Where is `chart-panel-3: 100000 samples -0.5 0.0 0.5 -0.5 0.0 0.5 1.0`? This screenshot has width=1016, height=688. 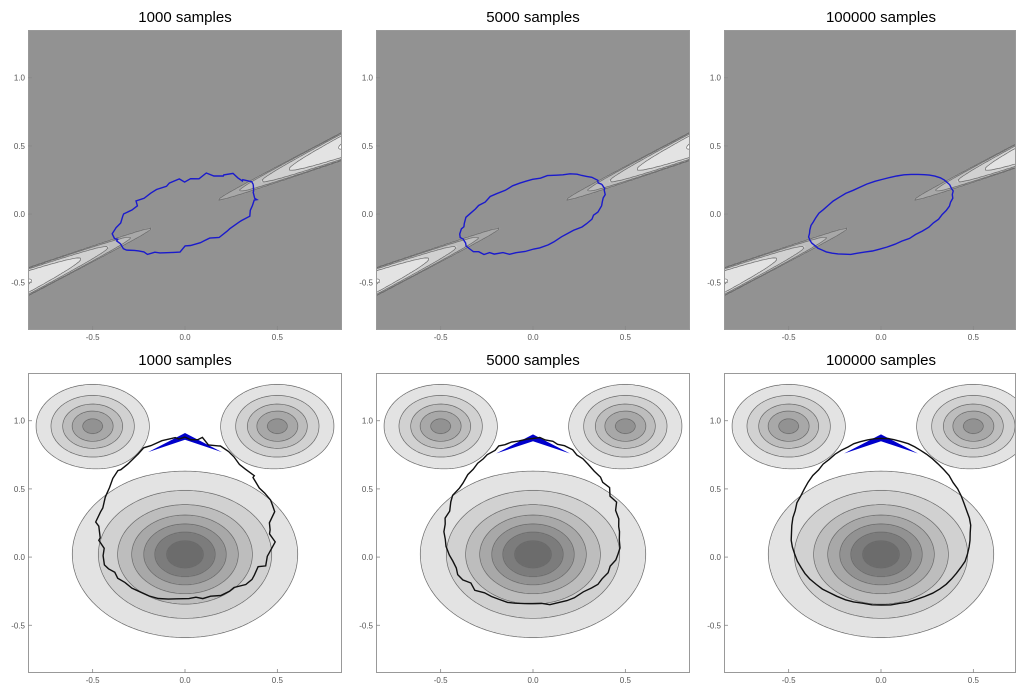 chart-panel-3: 100000 samples -0.5 0.0 0.5 -0.5 0.0 0.5 1.0 is located at coordinates (861, 175).